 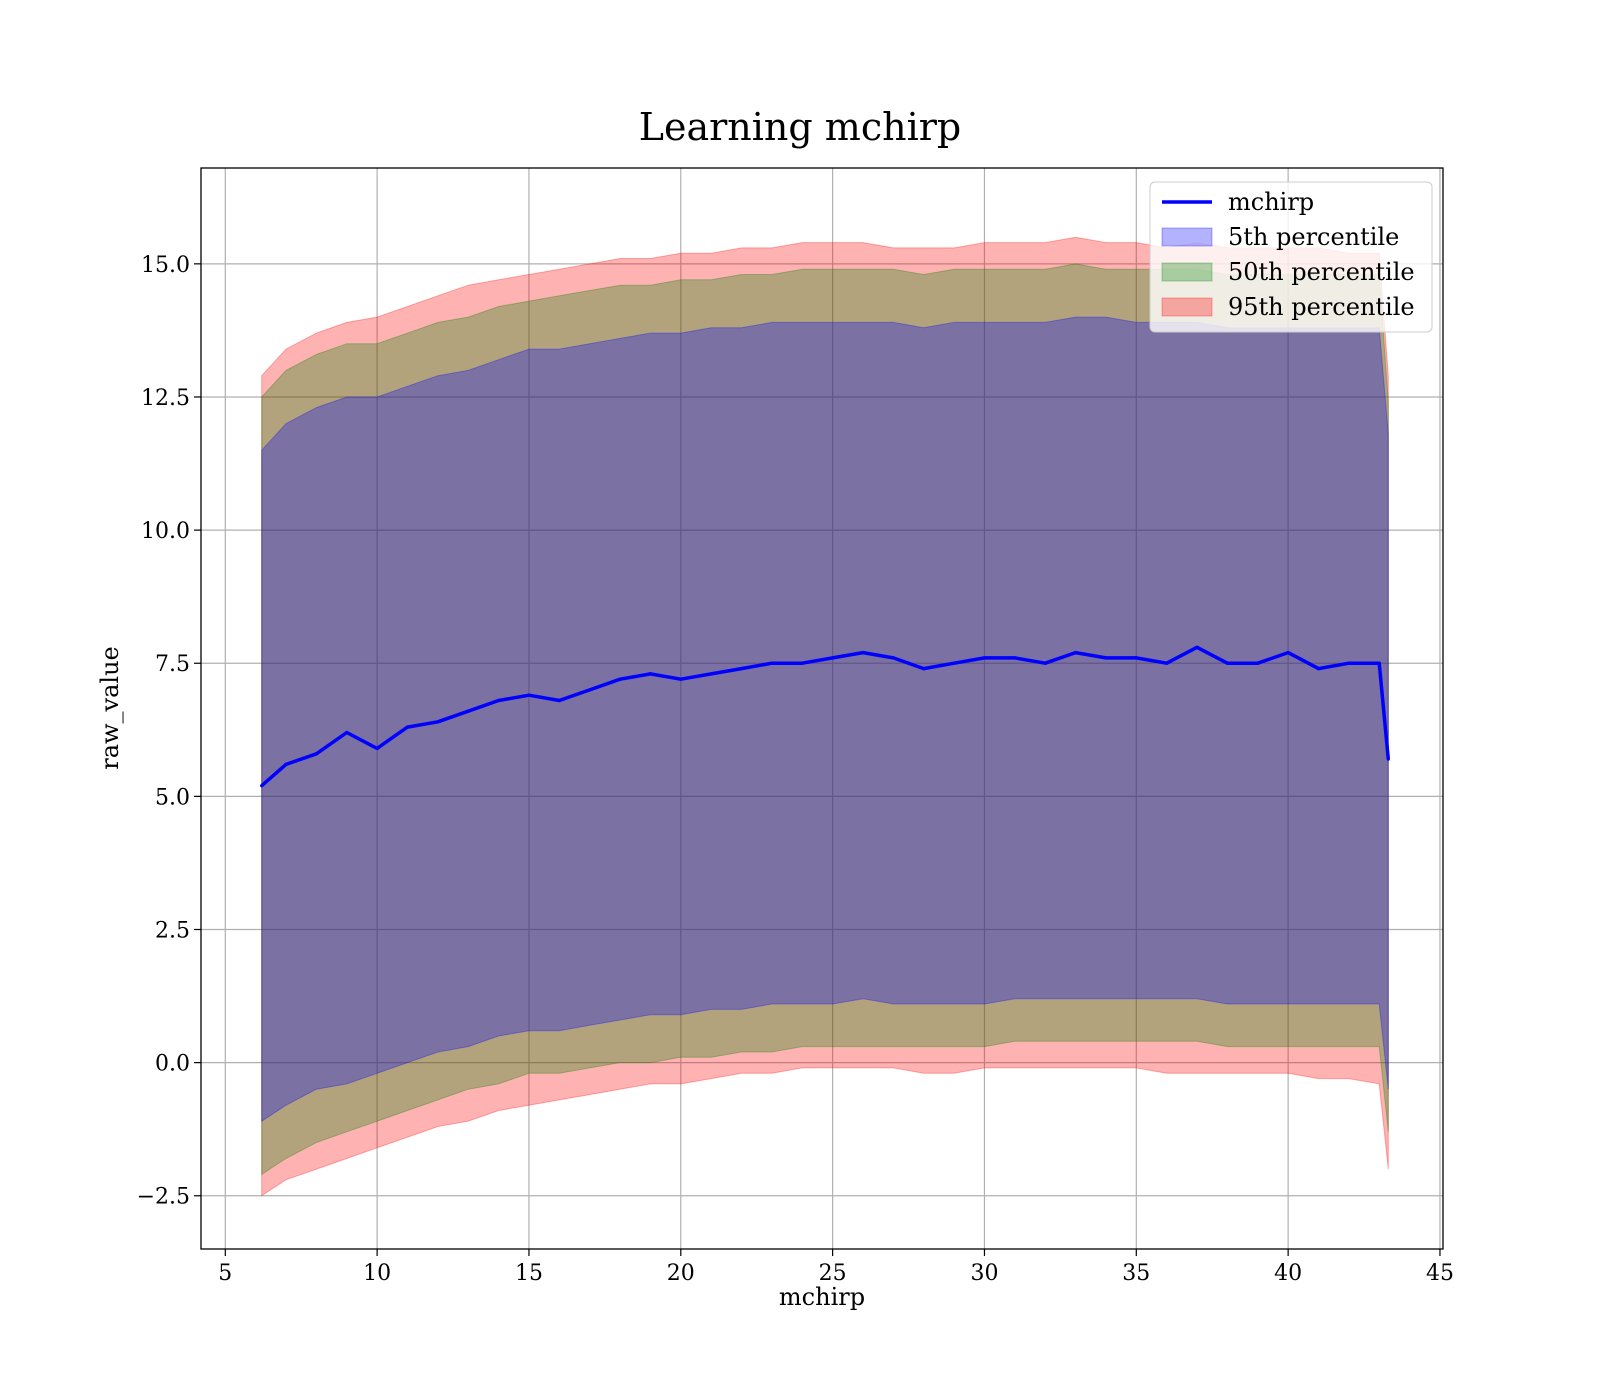 What do you see at coordinates (165, 398) in the screenshot?
I see `y-tick-label: 12.5` at bounding box center [165, 398].